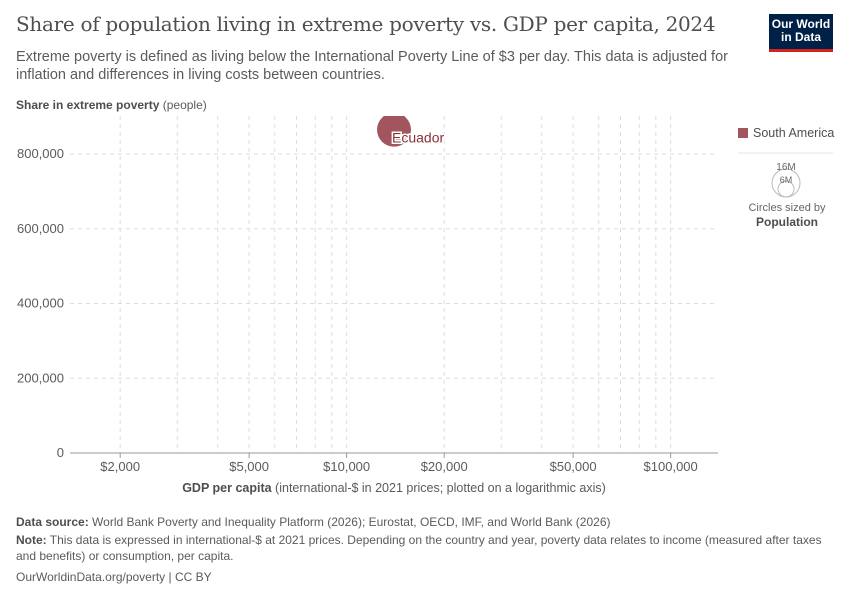  What do you see at coordinates (794, 133) in the screenshot?
I see `legend-label: South America` at bounding box center [794, 133].